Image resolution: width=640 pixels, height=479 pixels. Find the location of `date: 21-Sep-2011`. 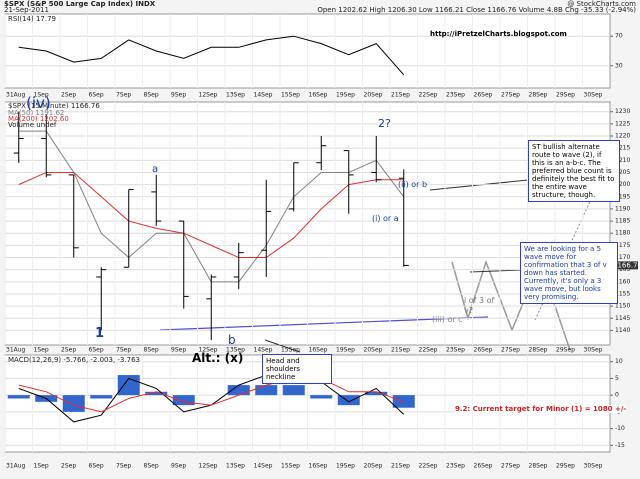

date: 21-Sep-2011 is located at coordinates (26, 10).